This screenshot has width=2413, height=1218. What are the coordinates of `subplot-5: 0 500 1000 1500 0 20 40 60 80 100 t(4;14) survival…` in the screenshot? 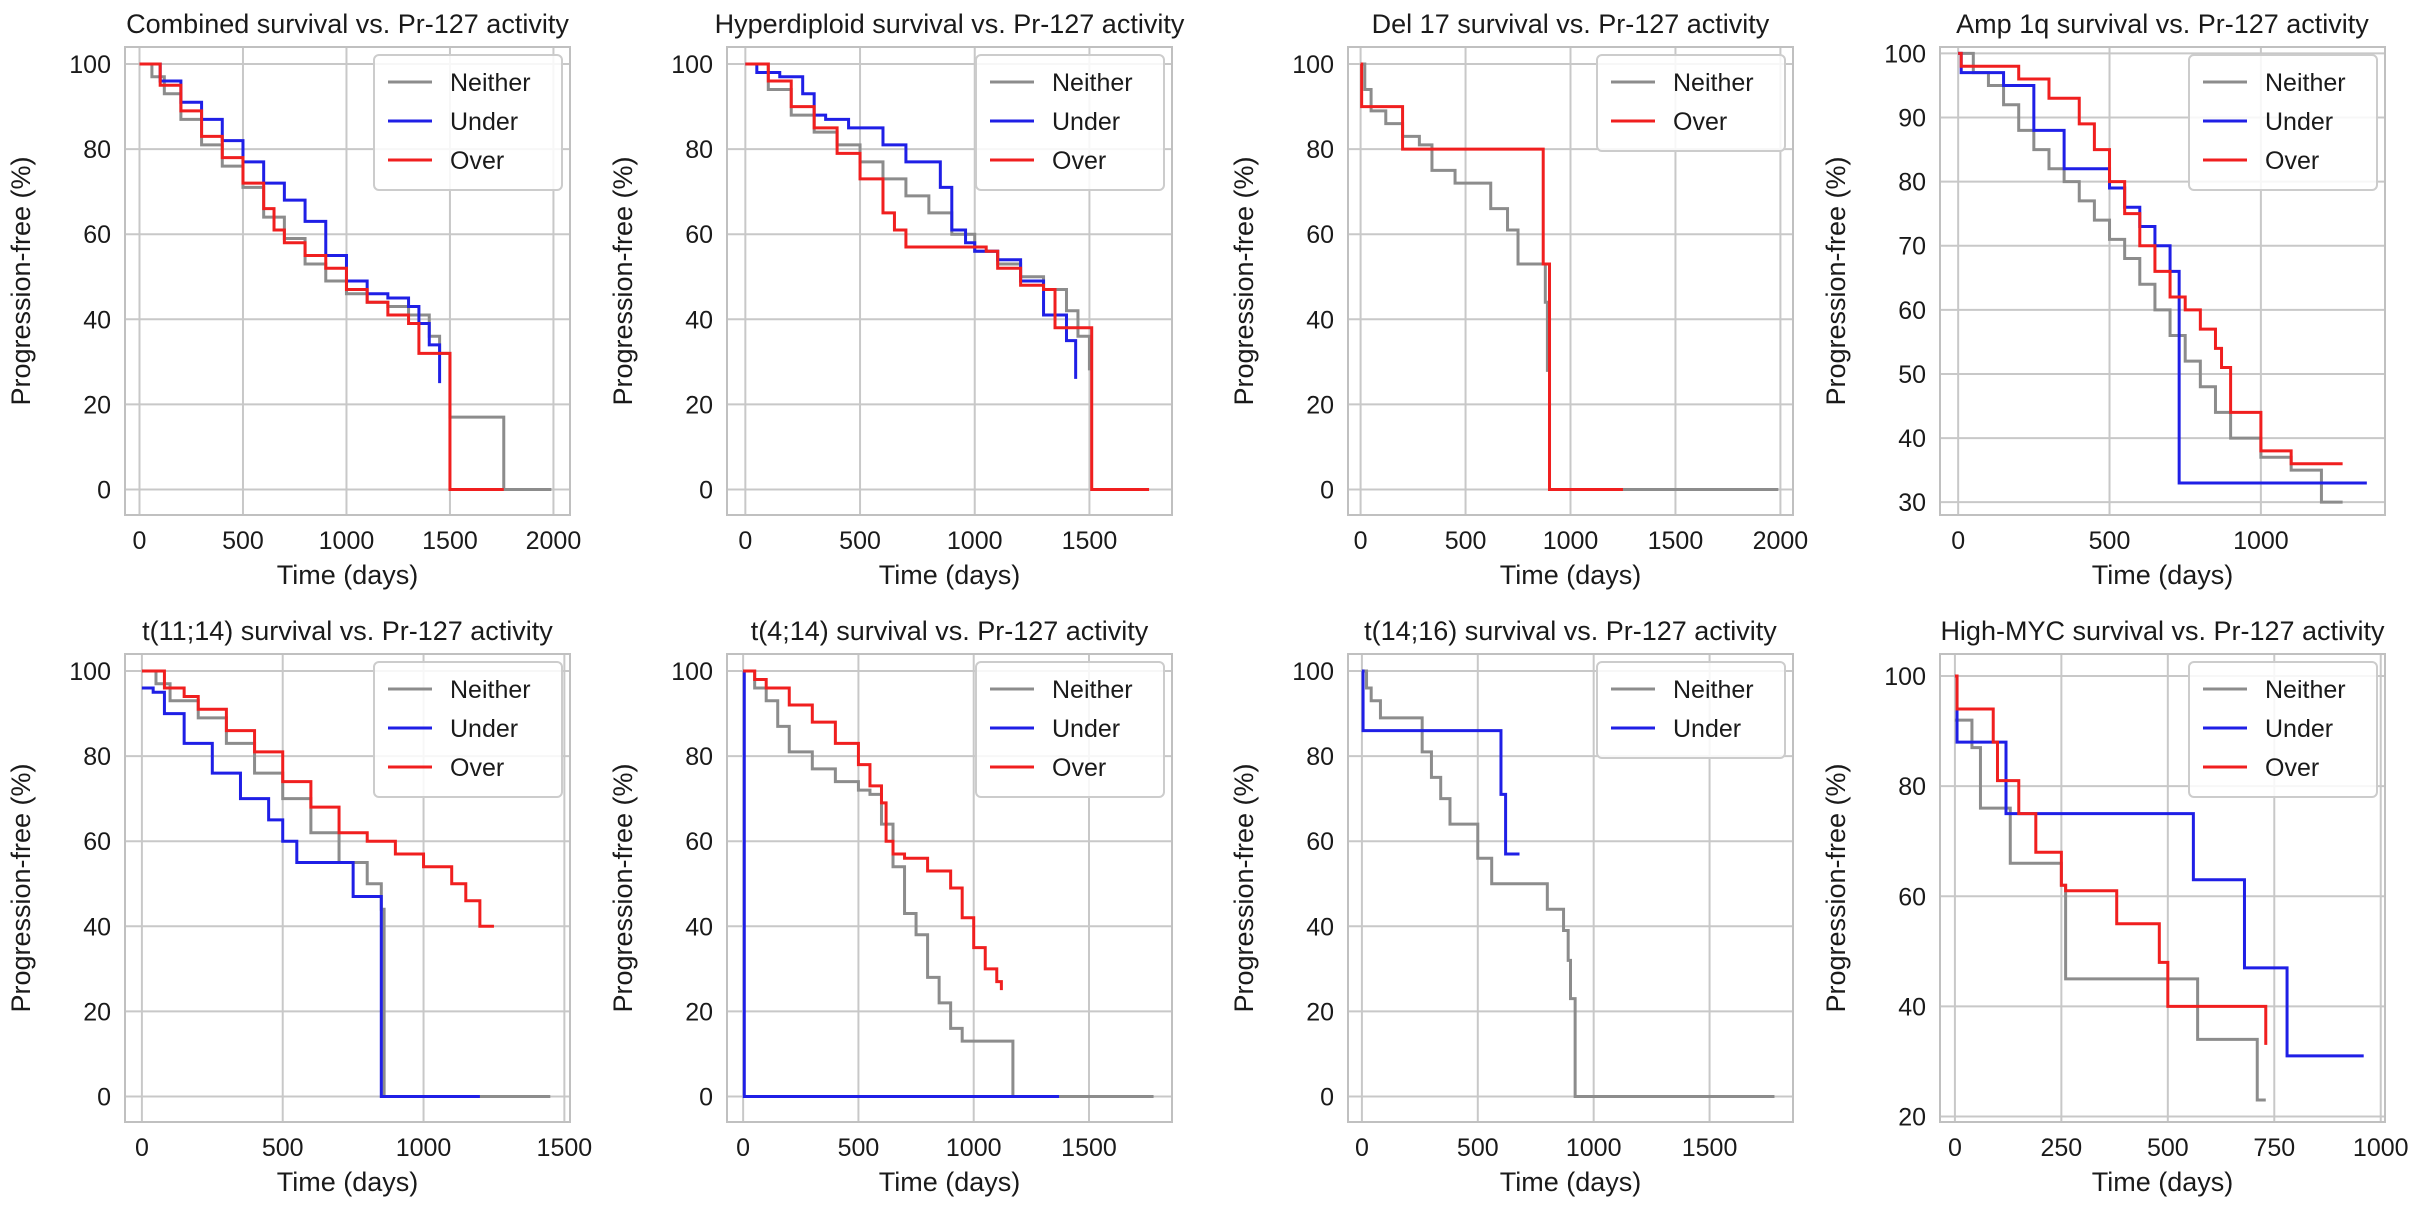 It's located at (890, 906).